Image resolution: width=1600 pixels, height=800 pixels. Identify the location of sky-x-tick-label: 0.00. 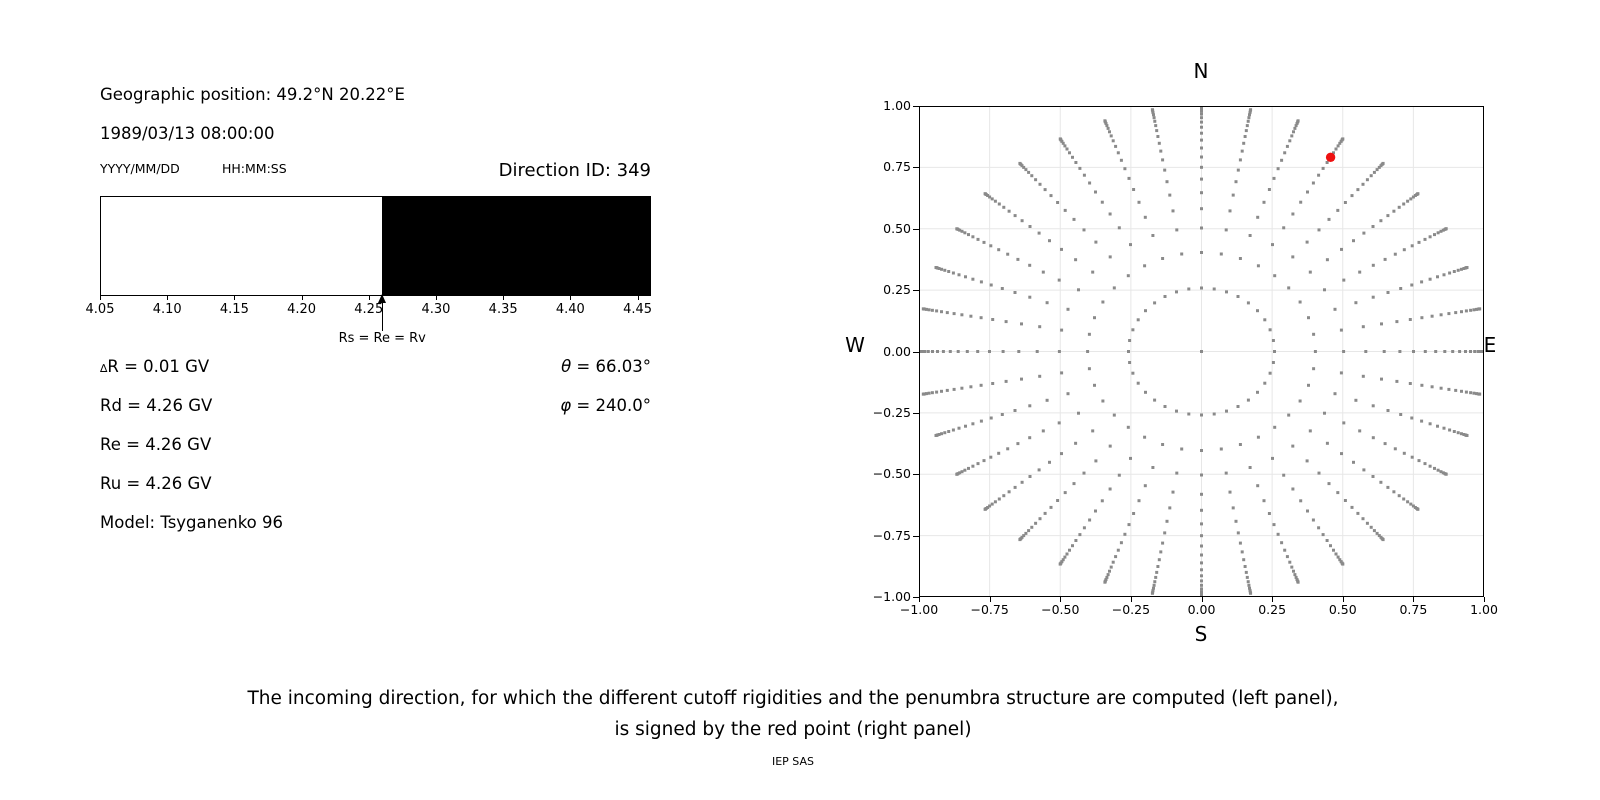
(1201, 609).